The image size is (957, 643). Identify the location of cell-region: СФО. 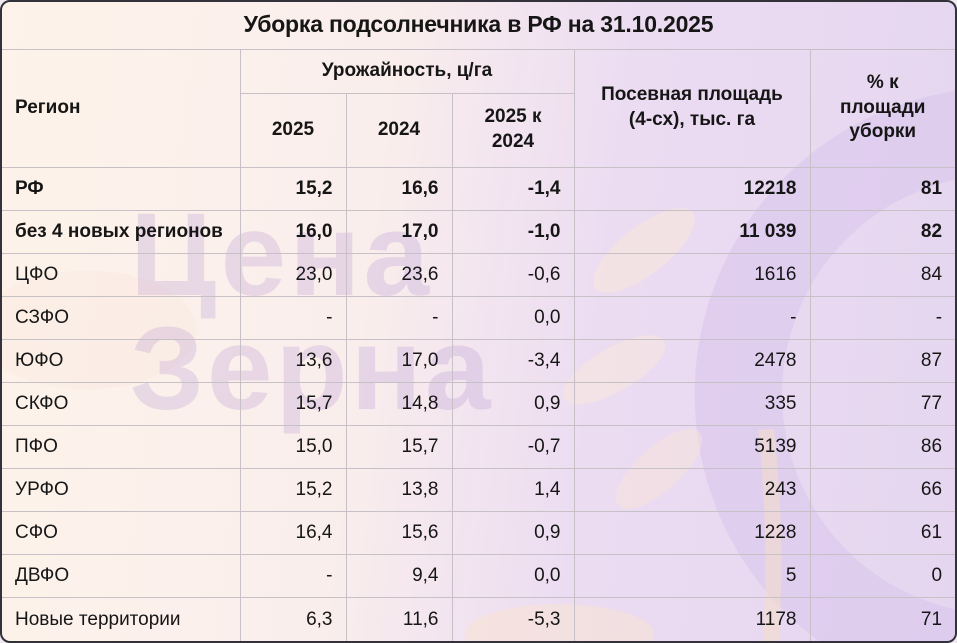
(121, 533).